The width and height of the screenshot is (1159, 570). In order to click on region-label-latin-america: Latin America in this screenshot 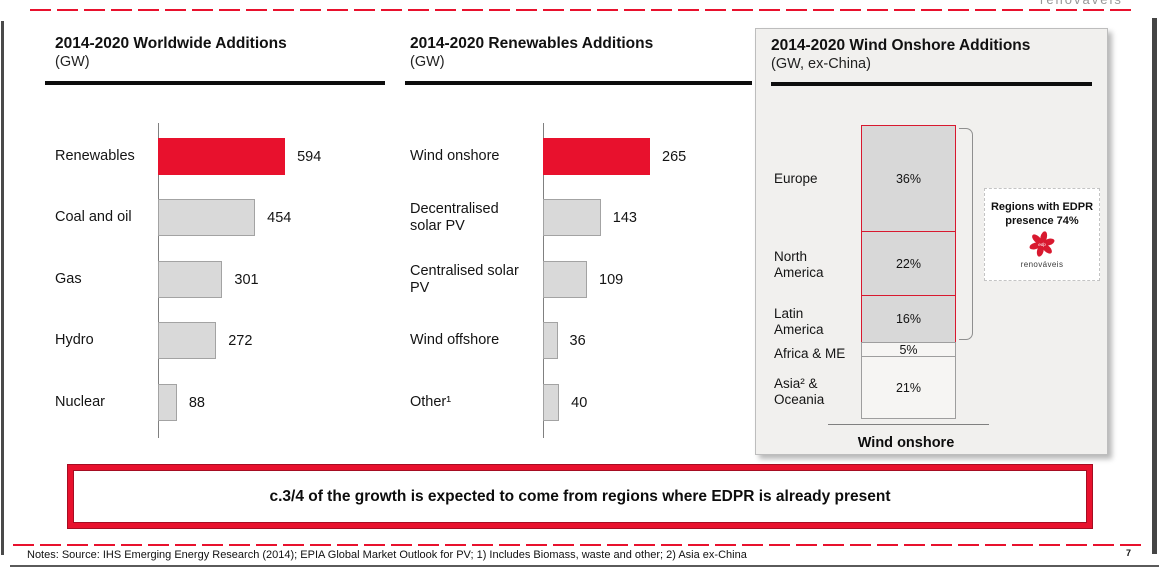, I will do `click(799, 321)`.